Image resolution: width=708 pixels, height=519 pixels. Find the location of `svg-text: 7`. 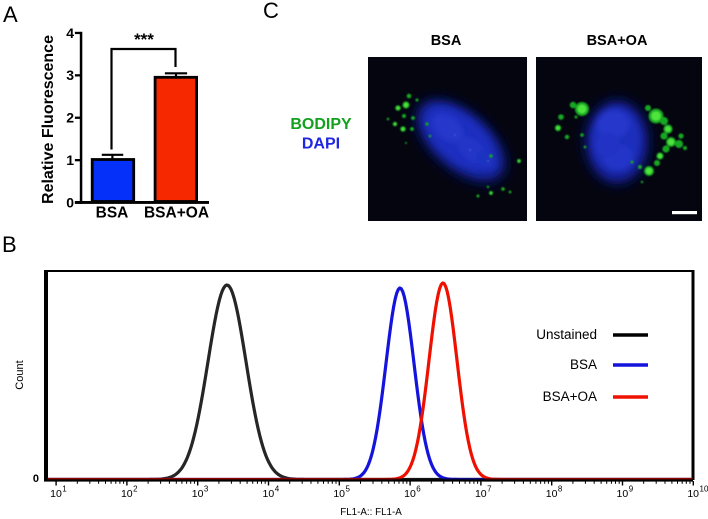

svg-text: 7 is located at coordinates (489, 489).